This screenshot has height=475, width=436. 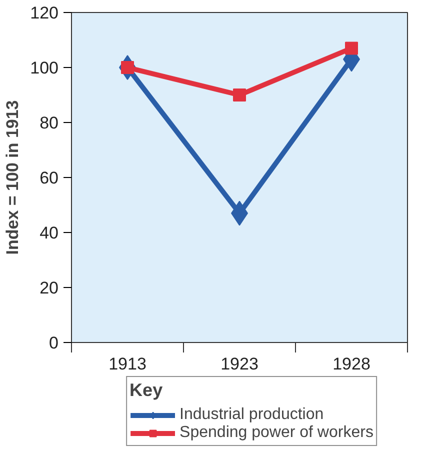 What do you see at coordinates (252, 415) in the screenshot?
I see `legend-label: Industrial production` at bounding box center [252, 415].